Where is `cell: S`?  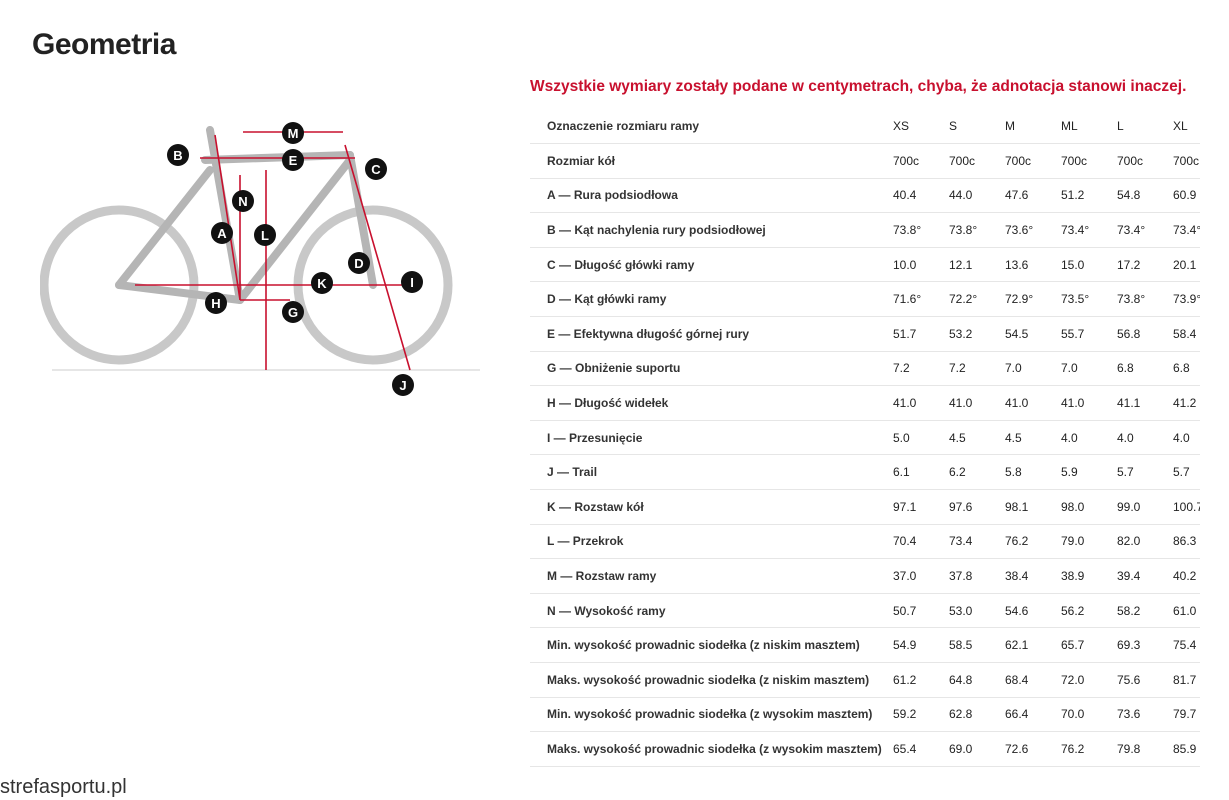
cell: S is located at coordinates (977, 127).